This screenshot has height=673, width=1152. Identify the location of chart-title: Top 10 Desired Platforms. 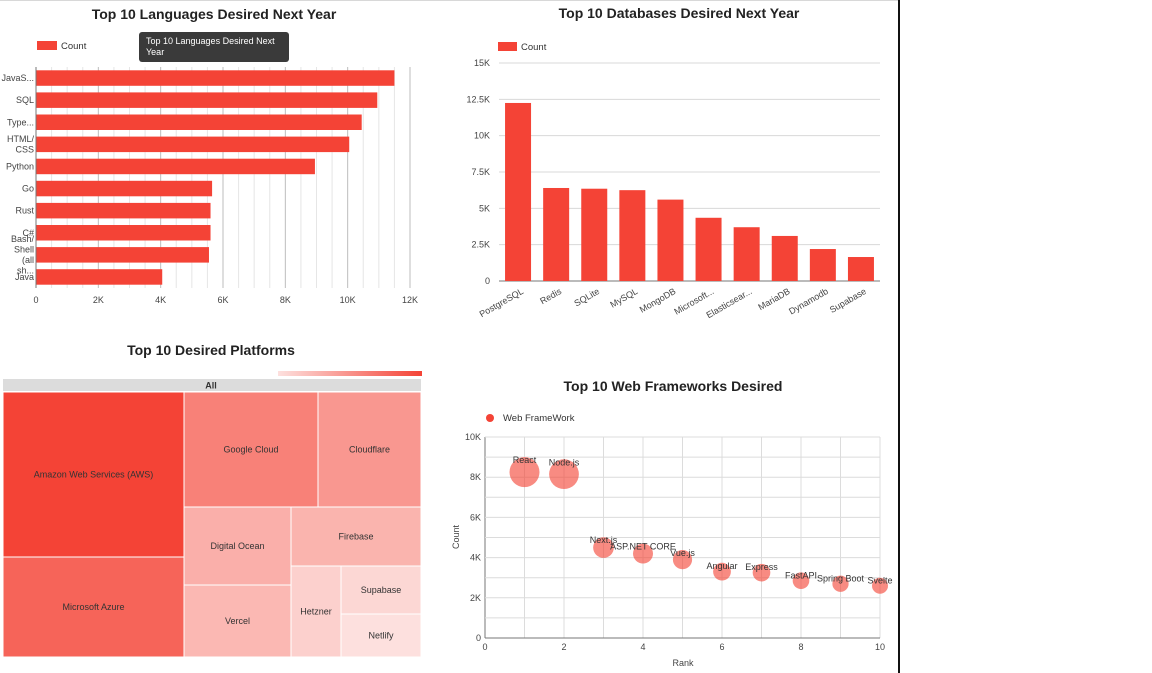
(211, 350).